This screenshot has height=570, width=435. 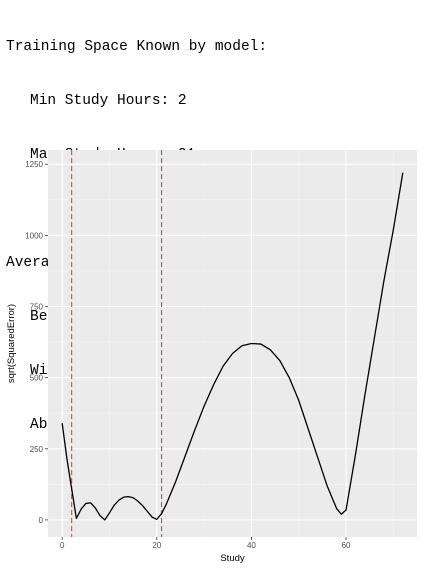 I want to click on x-tick-label: 40, so click(x=251, y=545).